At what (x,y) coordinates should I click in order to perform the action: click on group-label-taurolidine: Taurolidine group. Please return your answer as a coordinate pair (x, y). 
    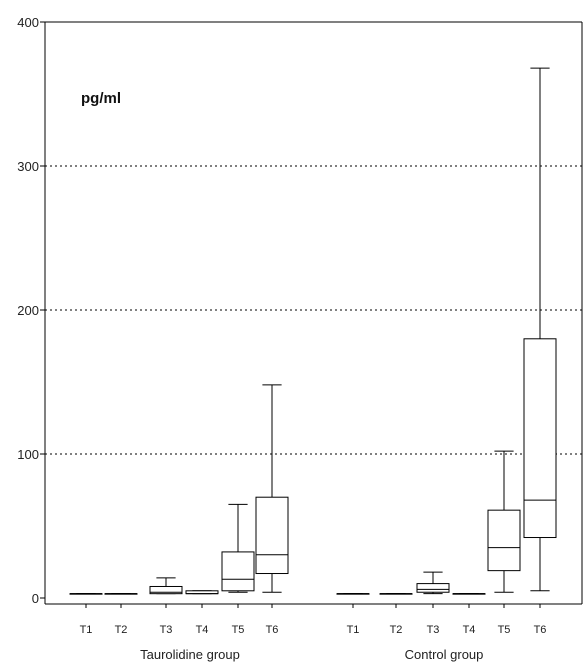
    Looking at the image, I should click on (190, 654).